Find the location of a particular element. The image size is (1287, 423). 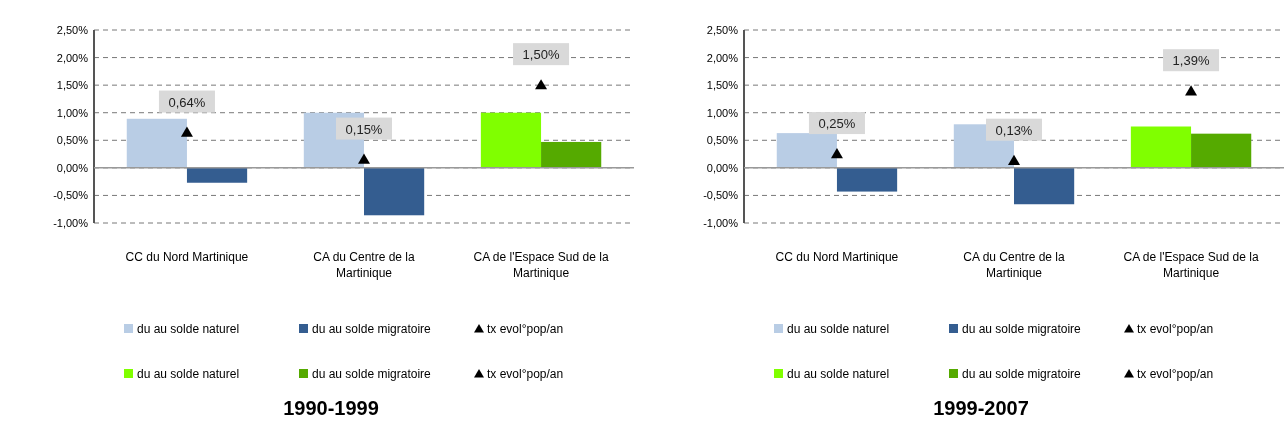

text: 1990-1999 is located at coordinates (331, 408).